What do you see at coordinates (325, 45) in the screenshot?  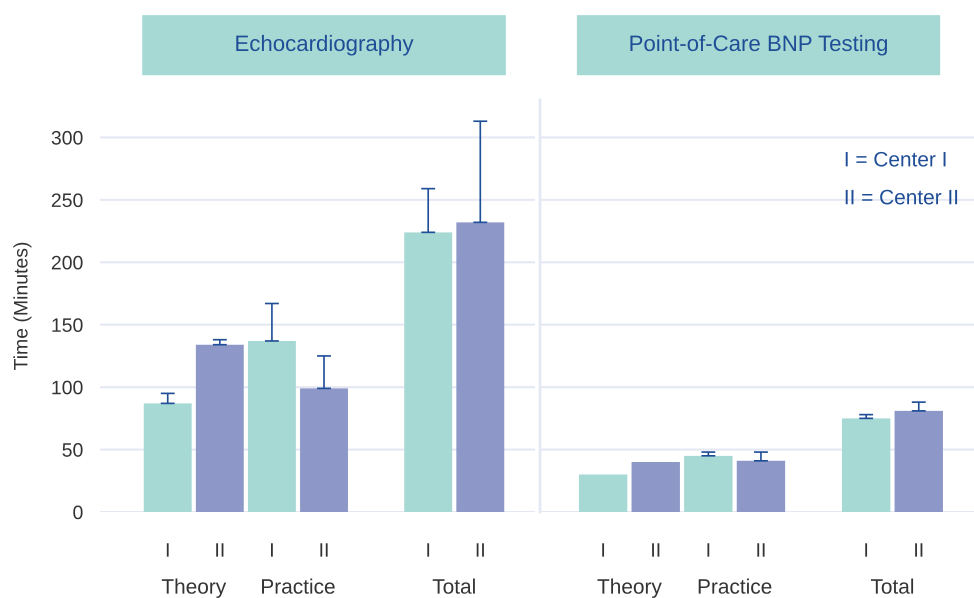 I see `chart-title: Echocardiography` at bounding box center [325, 45].